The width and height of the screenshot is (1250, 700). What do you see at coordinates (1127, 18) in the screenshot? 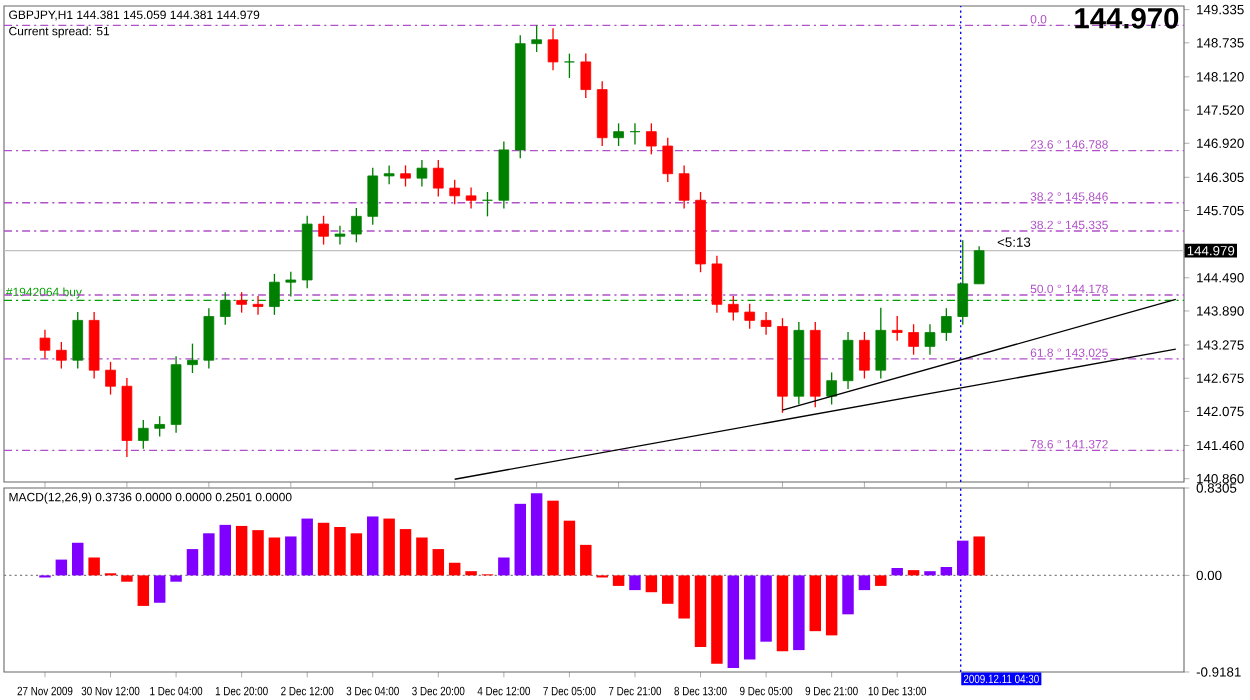
I see `annotation: 144.970` at bounding box center [1127, 18].